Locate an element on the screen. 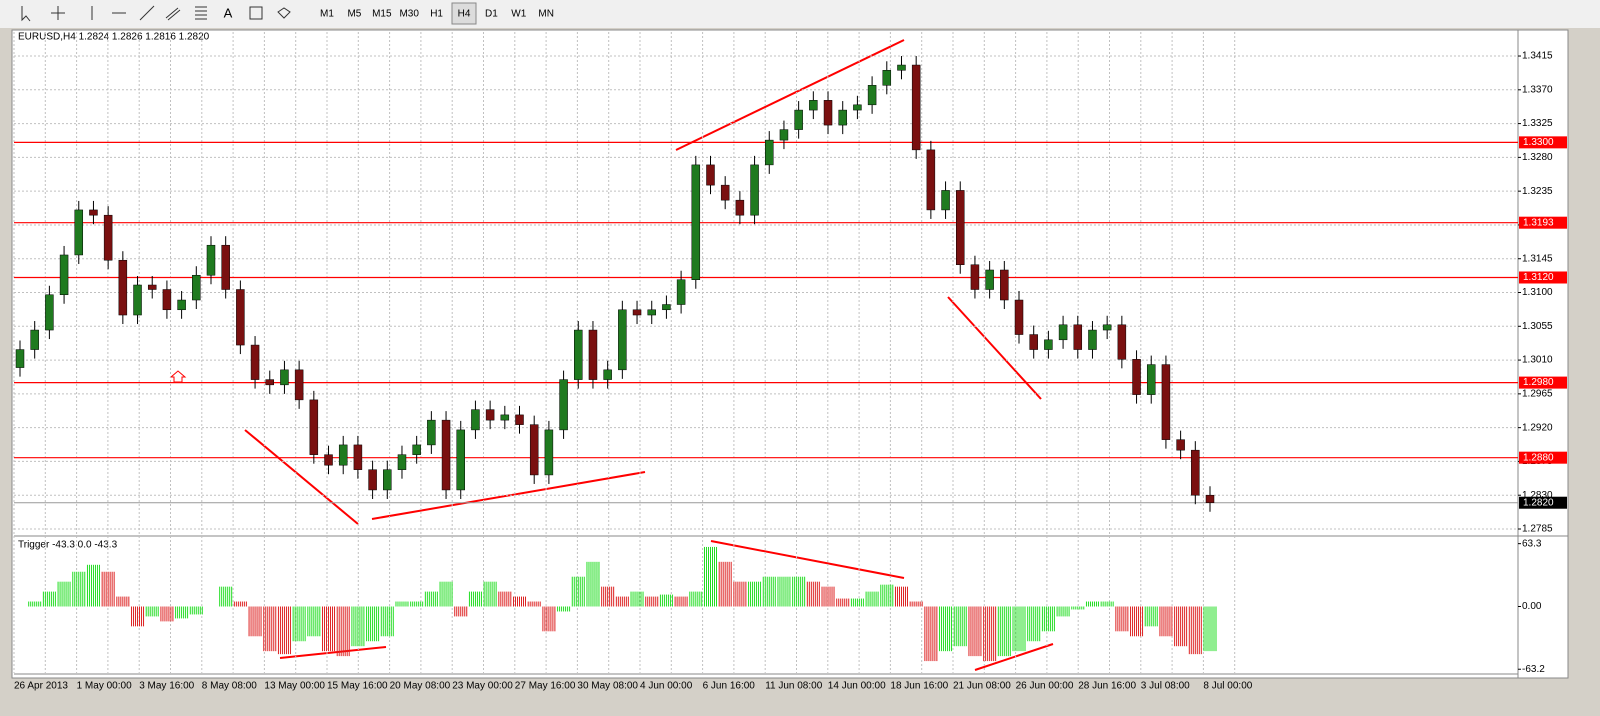 The height and width of the screenshot is (716, 1600). chart-title: EURUSD,H4 1.2824 1.2826 1.2816 1.2820 is located at coordinates (114, 37).